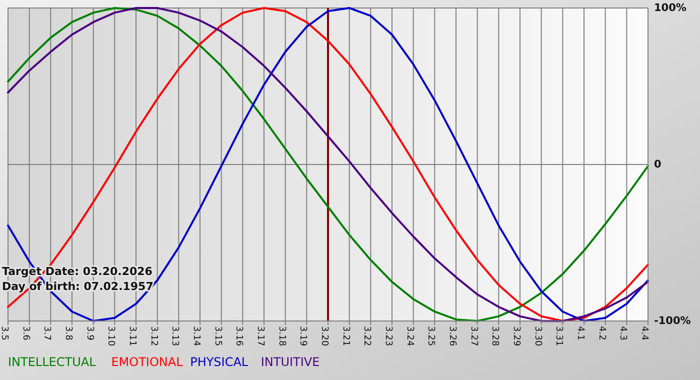  What do you see at coordinates (175, 336) in the screenshot?
I see `x-tick-label: 3.13` at bounding box center [175, 336].